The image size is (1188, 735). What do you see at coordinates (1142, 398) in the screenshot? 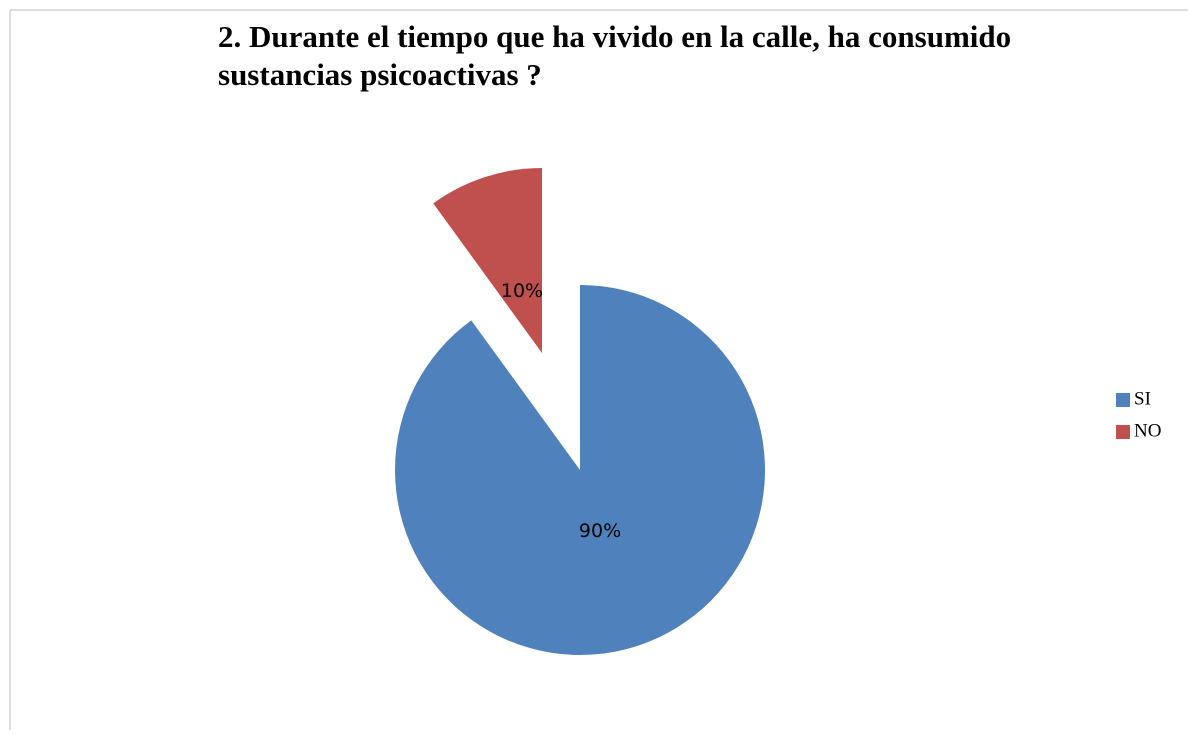
I see `legend-label: SI` at bounding box center [1142, 398].